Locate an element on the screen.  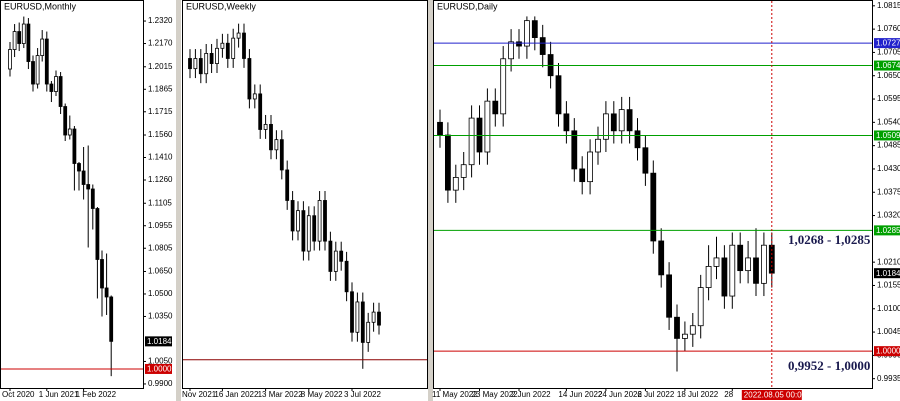
price-tag-label: 1.0727 is located at coordinates (888, 43).